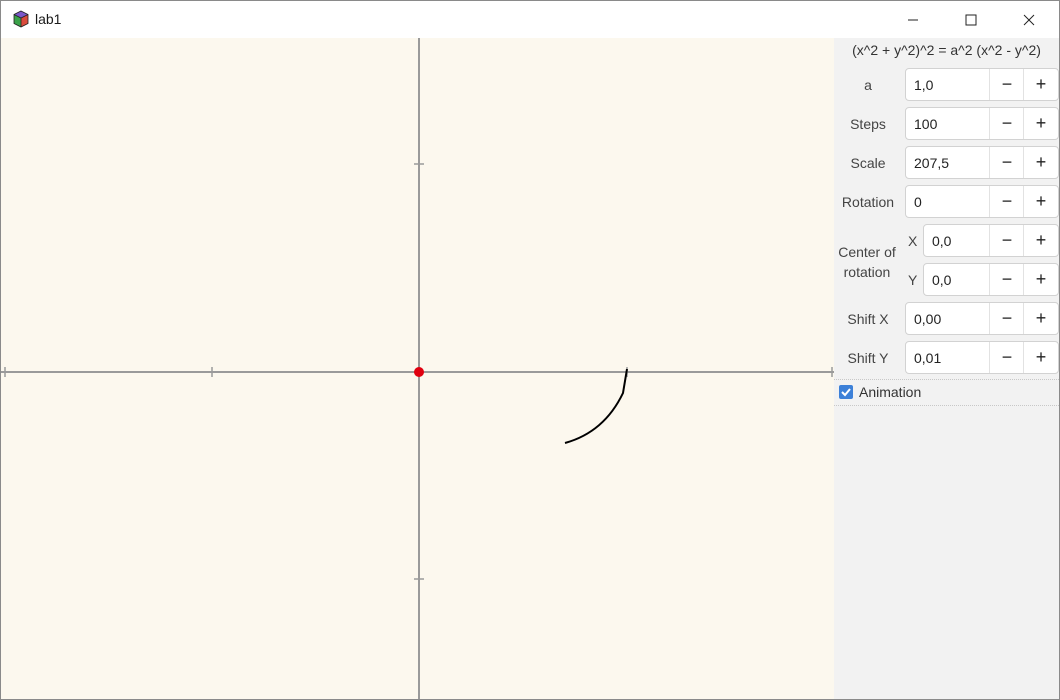 This screenshot has width=1060, height=700. Describe the element at coordinates (928, 319) in the screenshot. I see `shift-x-value: 0,00` at that location.